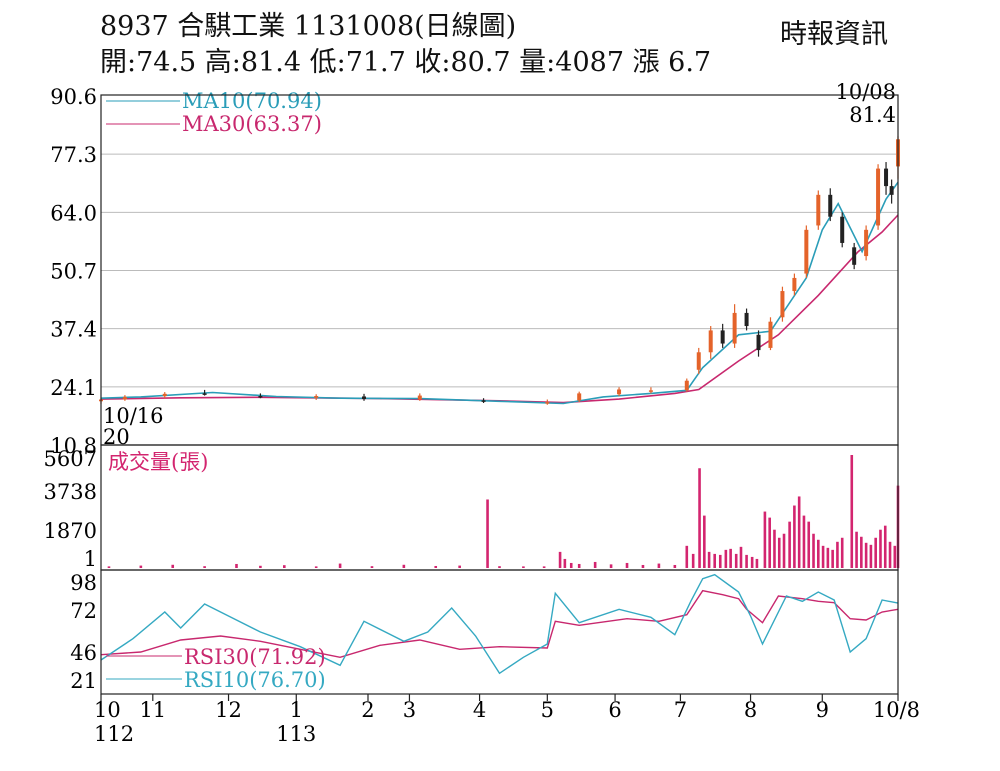 Image resolution: width=1000 pixels, height=771 pixels. What do you see at coordinates (83, 653) in the screenshot?
I see `rsi-tick-label: 46` at bounding box center [83, 653].